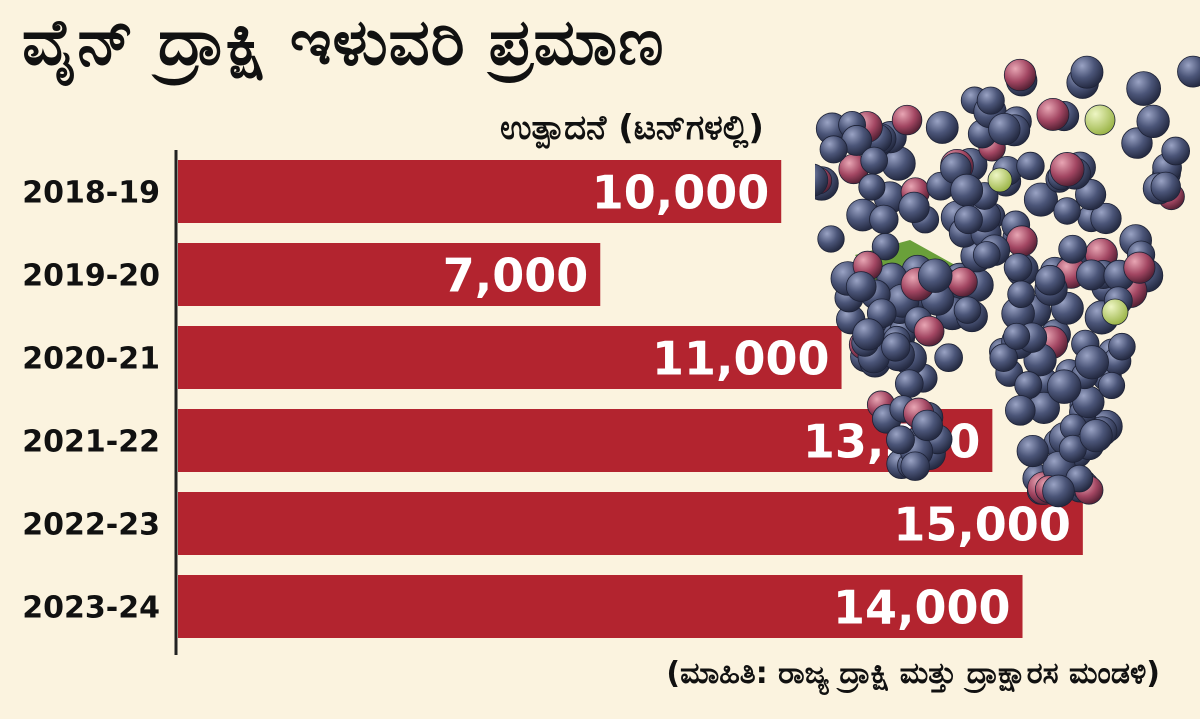 The width and height of the screenshot is (1200, 719). What do you see at coordinates (91, 442) in the screenshot?
I see `category-label: 2021-22` at bounding box center [91, 442].